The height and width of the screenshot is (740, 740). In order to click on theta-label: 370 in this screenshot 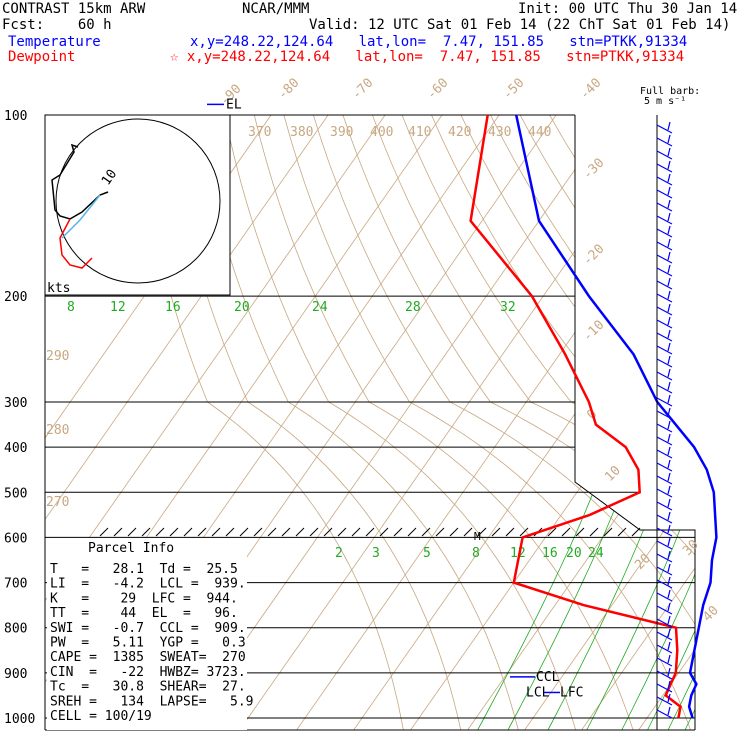, I will do `click(259, 132)`.